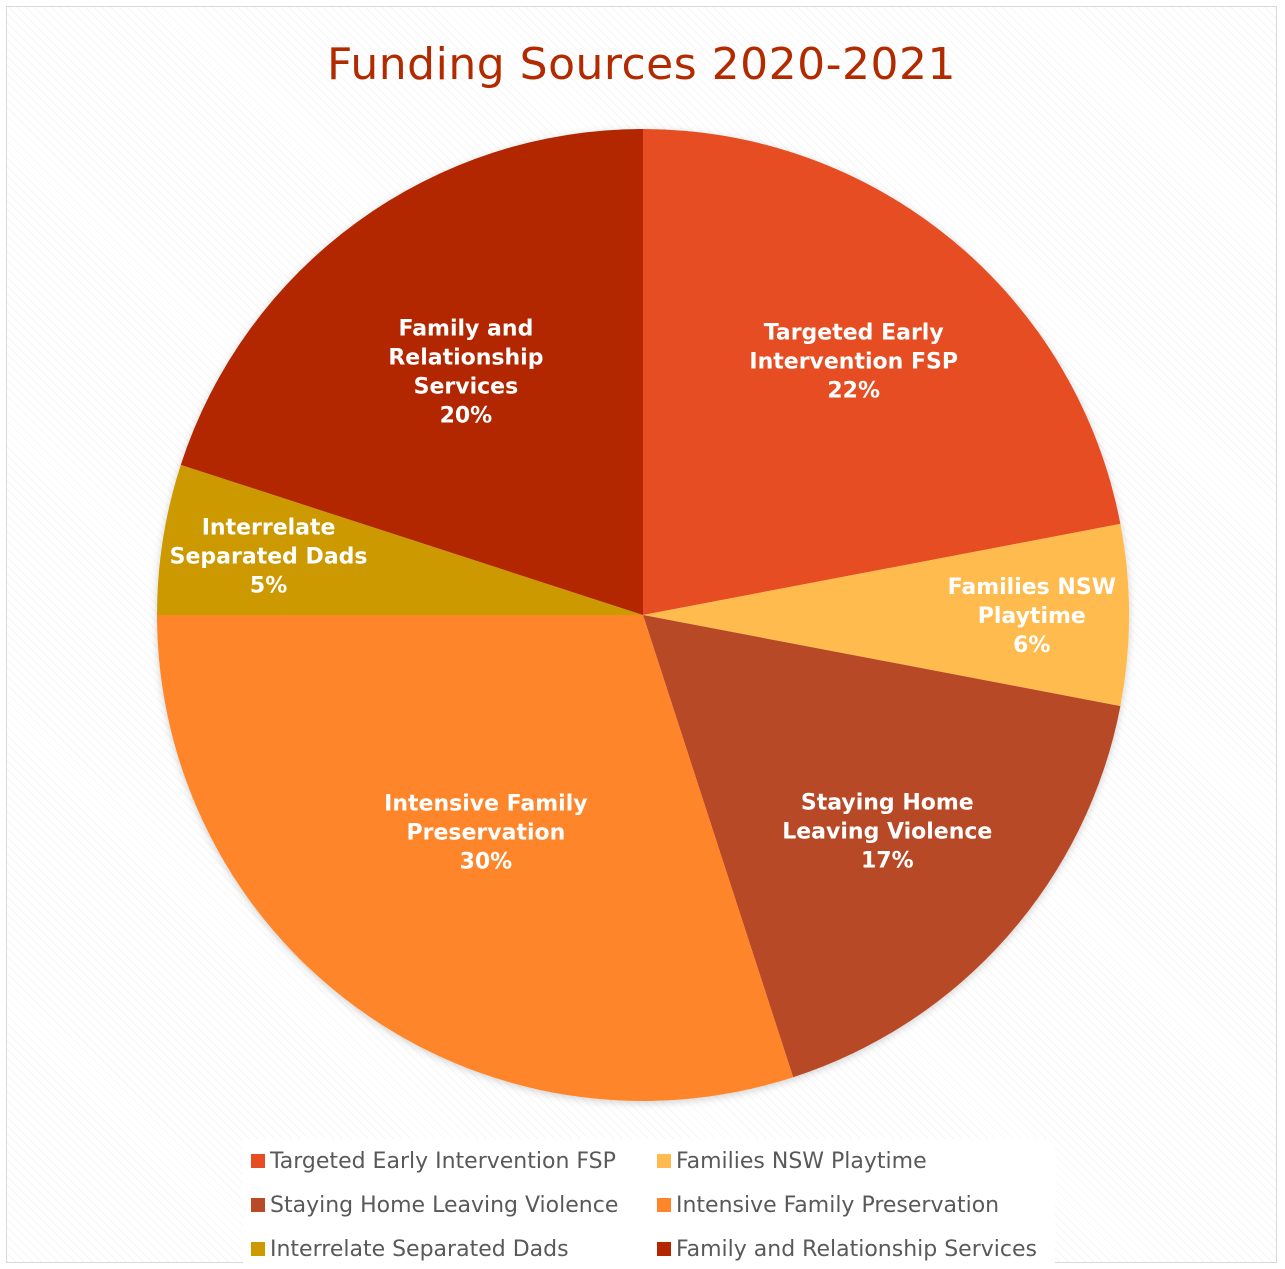 The width and height of the screenshot is (1285, 1269). Describe the element at coordinates (443, 1161) in the screenshot. I see `legend-label: Targeted Early Intervention FSP` at that location.